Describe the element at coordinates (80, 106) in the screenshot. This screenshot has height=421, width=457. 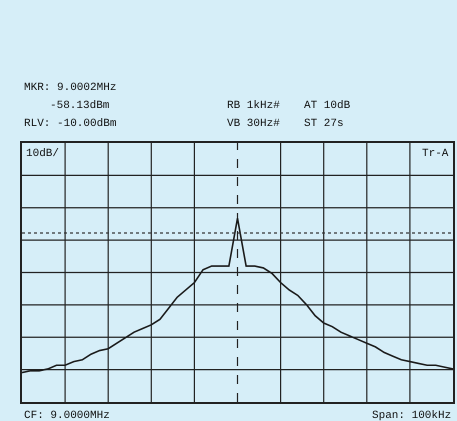
I see `text: -58.13dBm` at that location.